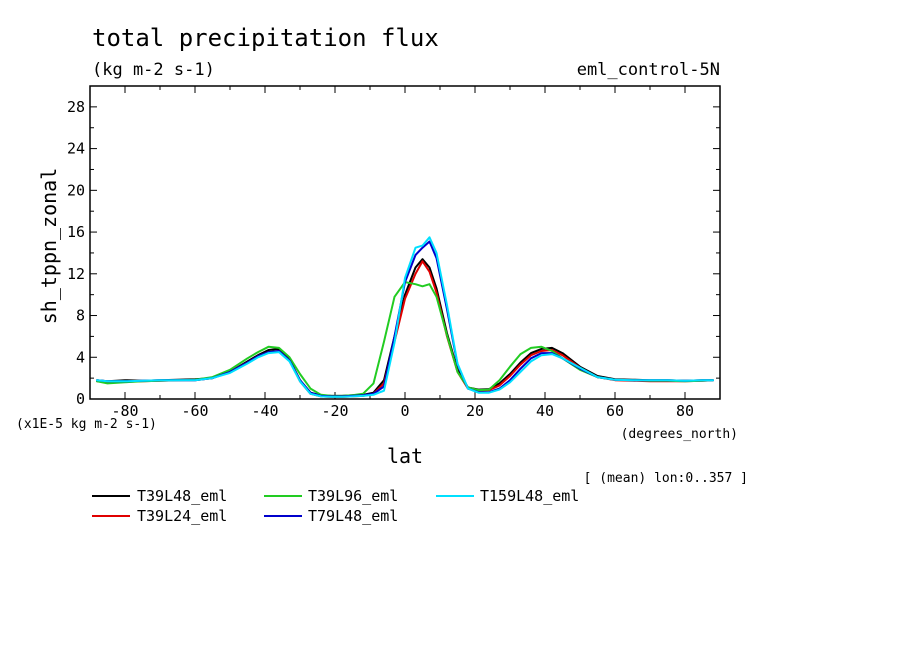 Image resolution: width=904 pixels, height=654 pixels. Describe the element at coordinates (124, 411) in the screenshot. I see `x-tick-label: -80` at that location.